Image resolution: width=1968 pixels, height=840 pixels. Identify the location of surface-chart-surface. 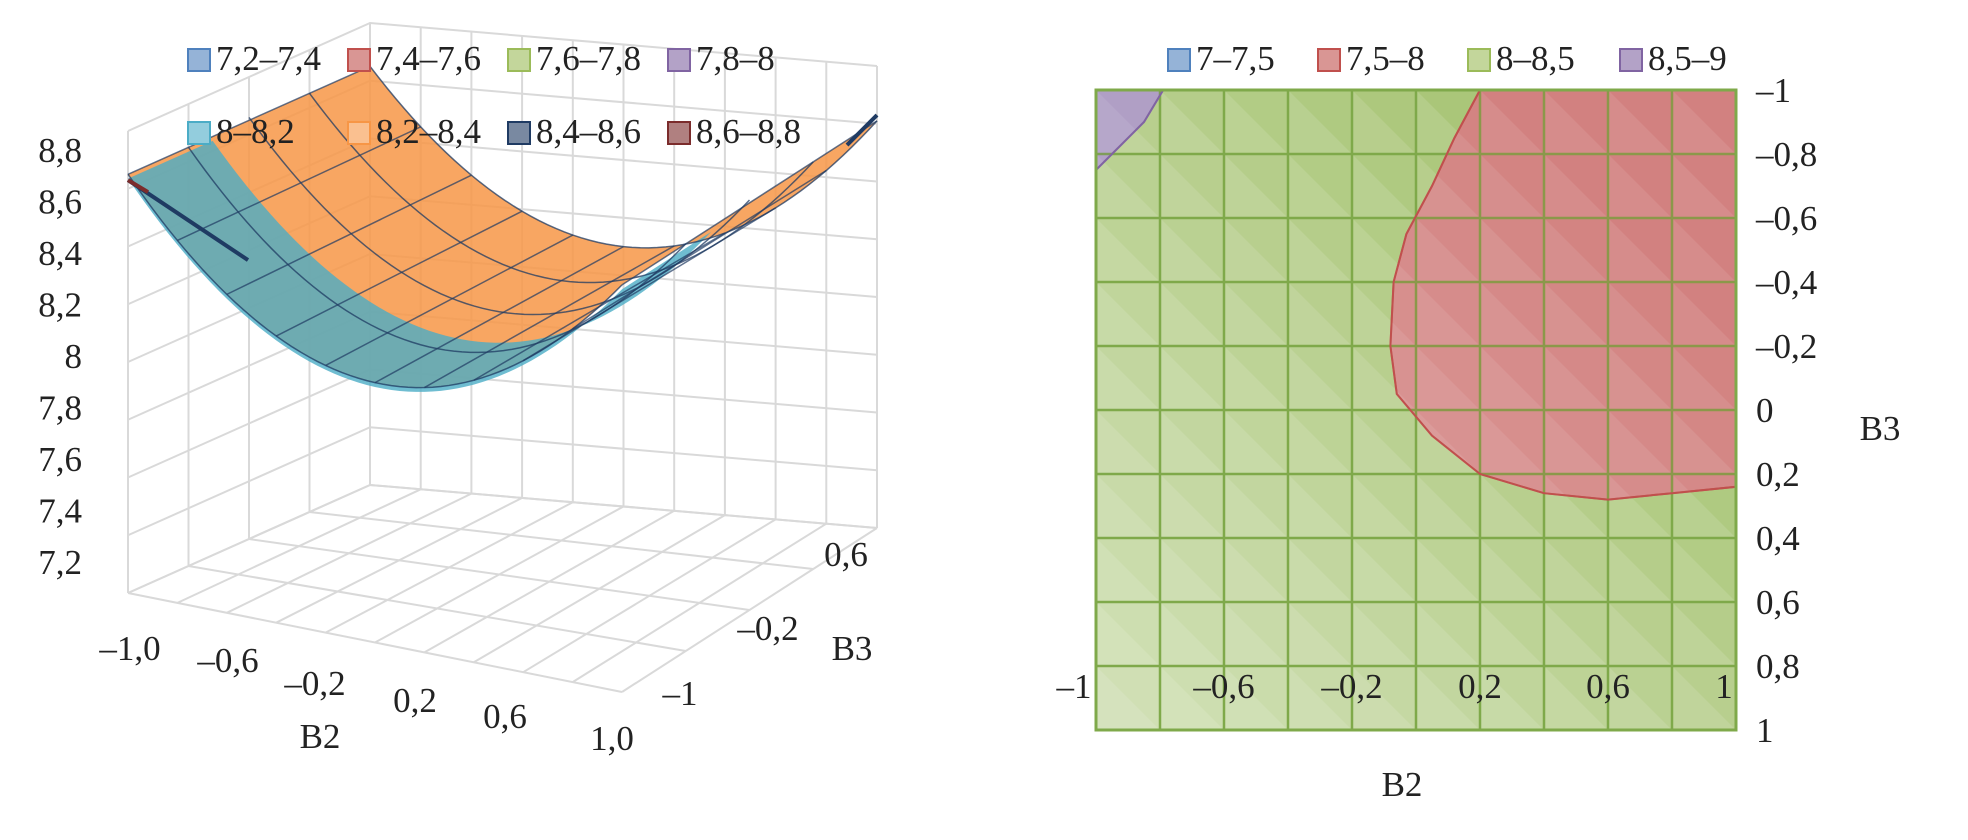
(502, 228).